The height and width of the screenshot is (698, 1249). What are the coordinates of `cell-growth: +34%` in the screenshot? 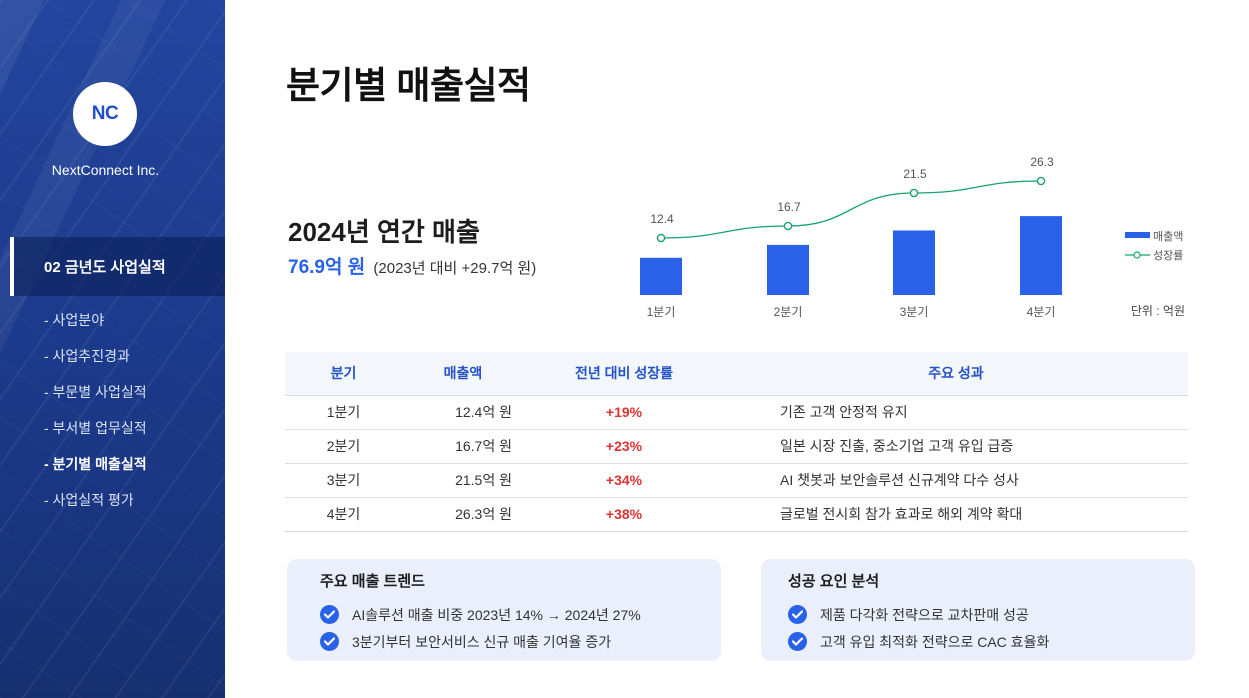 It's located at (624, 480).